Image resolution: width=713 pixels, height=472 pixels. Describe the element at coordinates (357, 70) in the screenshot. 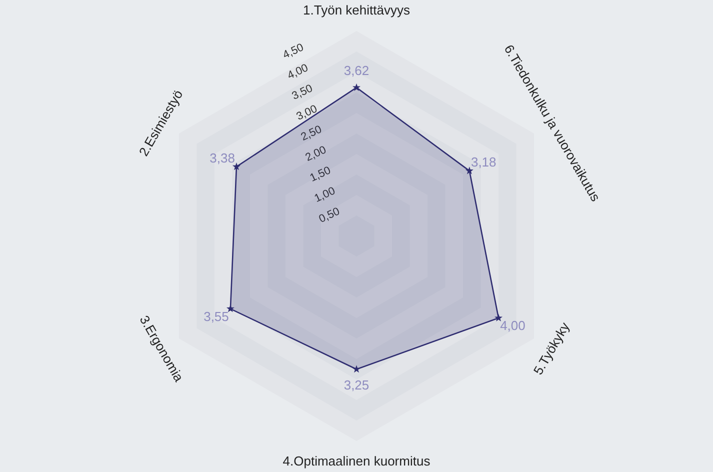

I see `data-label: 3,62` at that location.